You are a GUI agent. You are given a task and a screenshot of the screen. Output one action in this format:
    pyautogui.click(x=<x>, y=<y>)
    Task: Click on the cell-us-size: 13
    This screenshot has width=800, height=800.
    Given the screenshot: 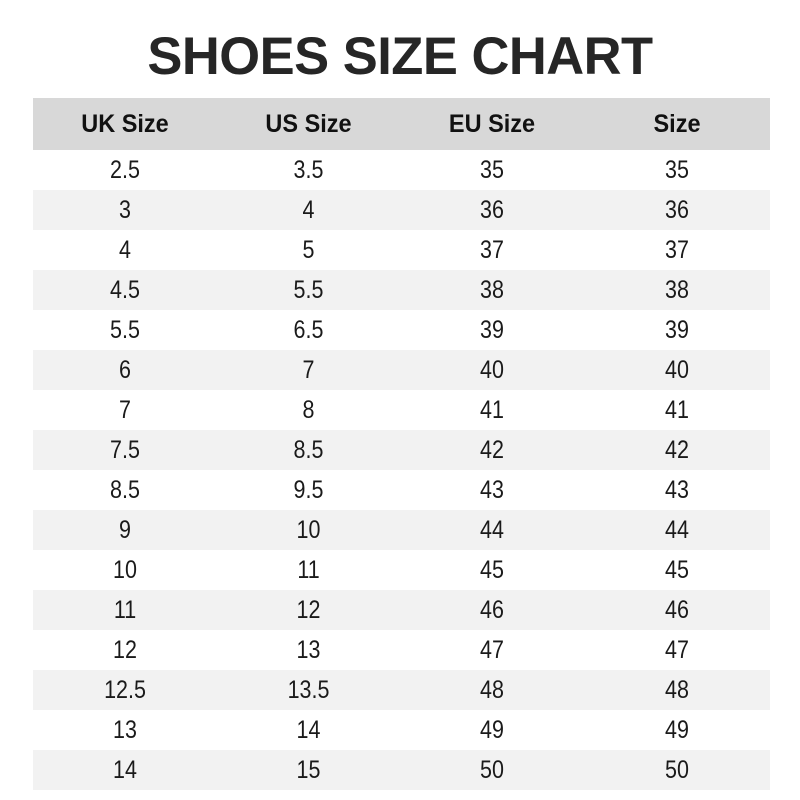 What is the action you would take?
    pyautogui.click(x=308, y=650)
    